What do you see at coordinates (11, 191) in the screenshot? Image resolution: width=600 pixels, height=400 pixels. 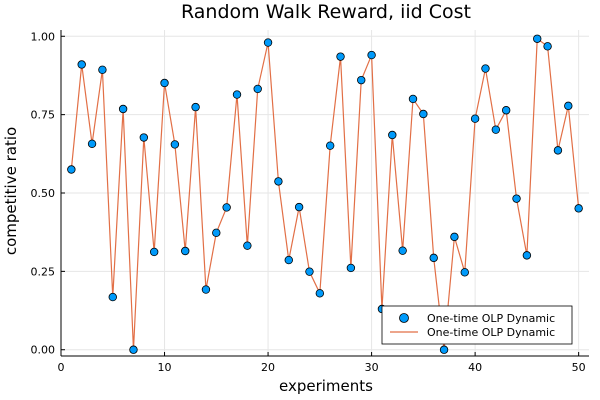 I see `y-axis-label: competitive ratio` at bounding box center [11, 191].